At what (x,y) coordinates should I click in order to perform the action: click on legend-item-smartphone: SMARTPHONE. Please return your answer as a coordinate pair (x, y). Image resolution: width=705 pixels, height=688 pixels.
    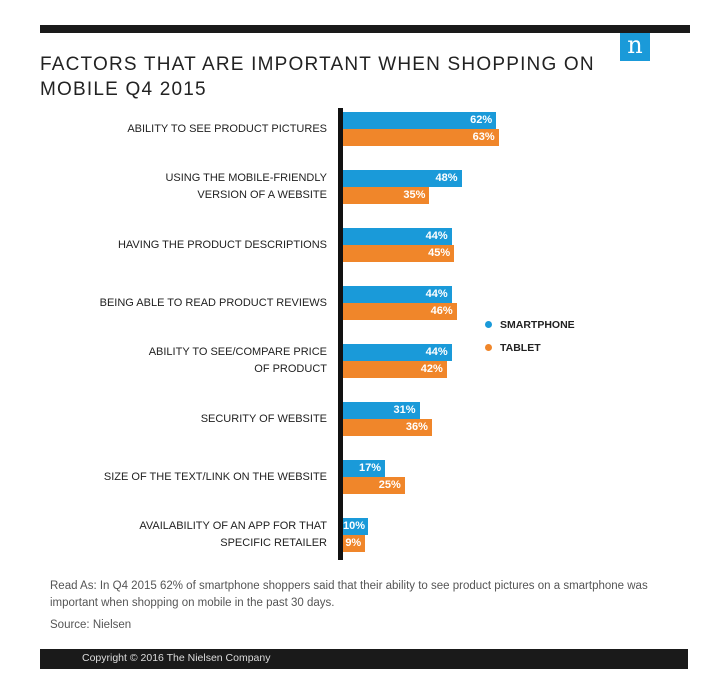
    Looking at the image, I should click on (530, 325).